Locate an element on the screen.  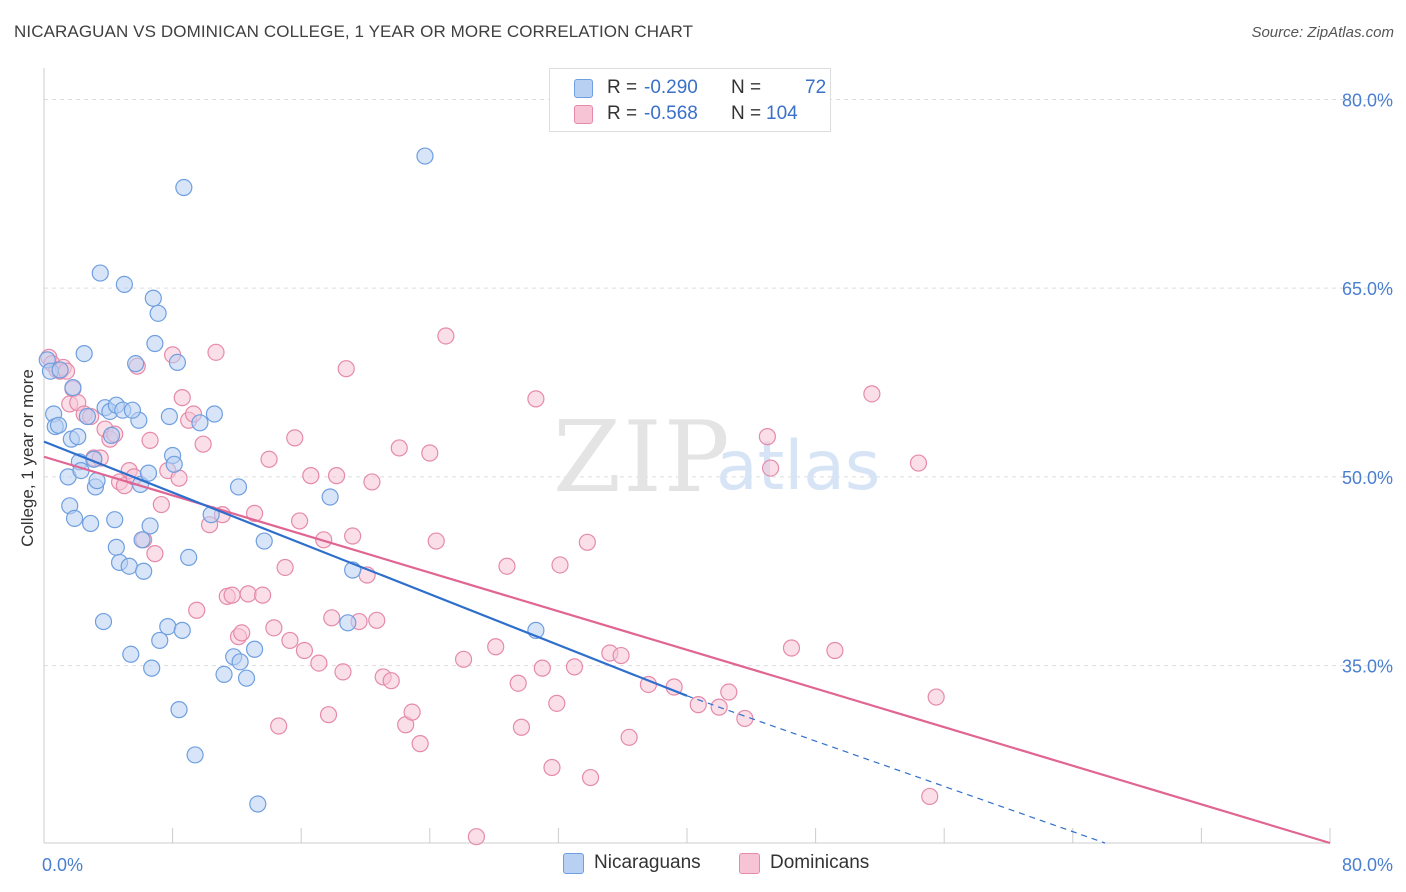
pink-swatch is located at coordinates (583, 114).